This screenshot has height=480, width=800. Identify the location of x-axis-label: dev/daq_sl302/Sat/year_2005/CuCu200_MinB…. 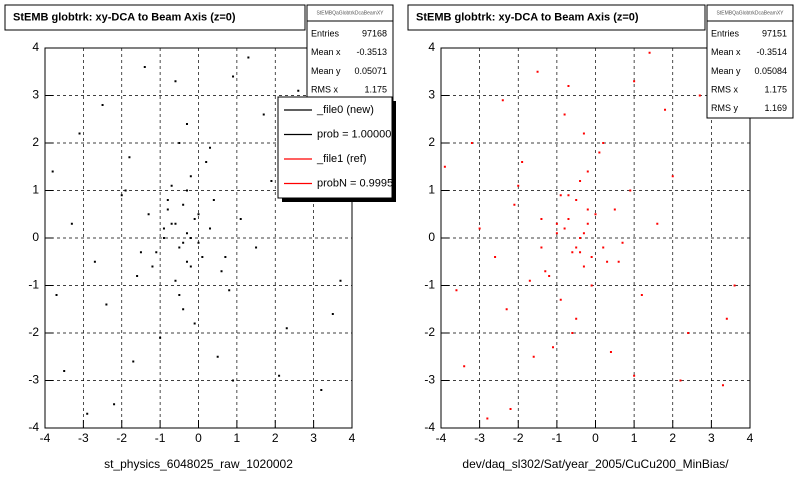
(595, 464).